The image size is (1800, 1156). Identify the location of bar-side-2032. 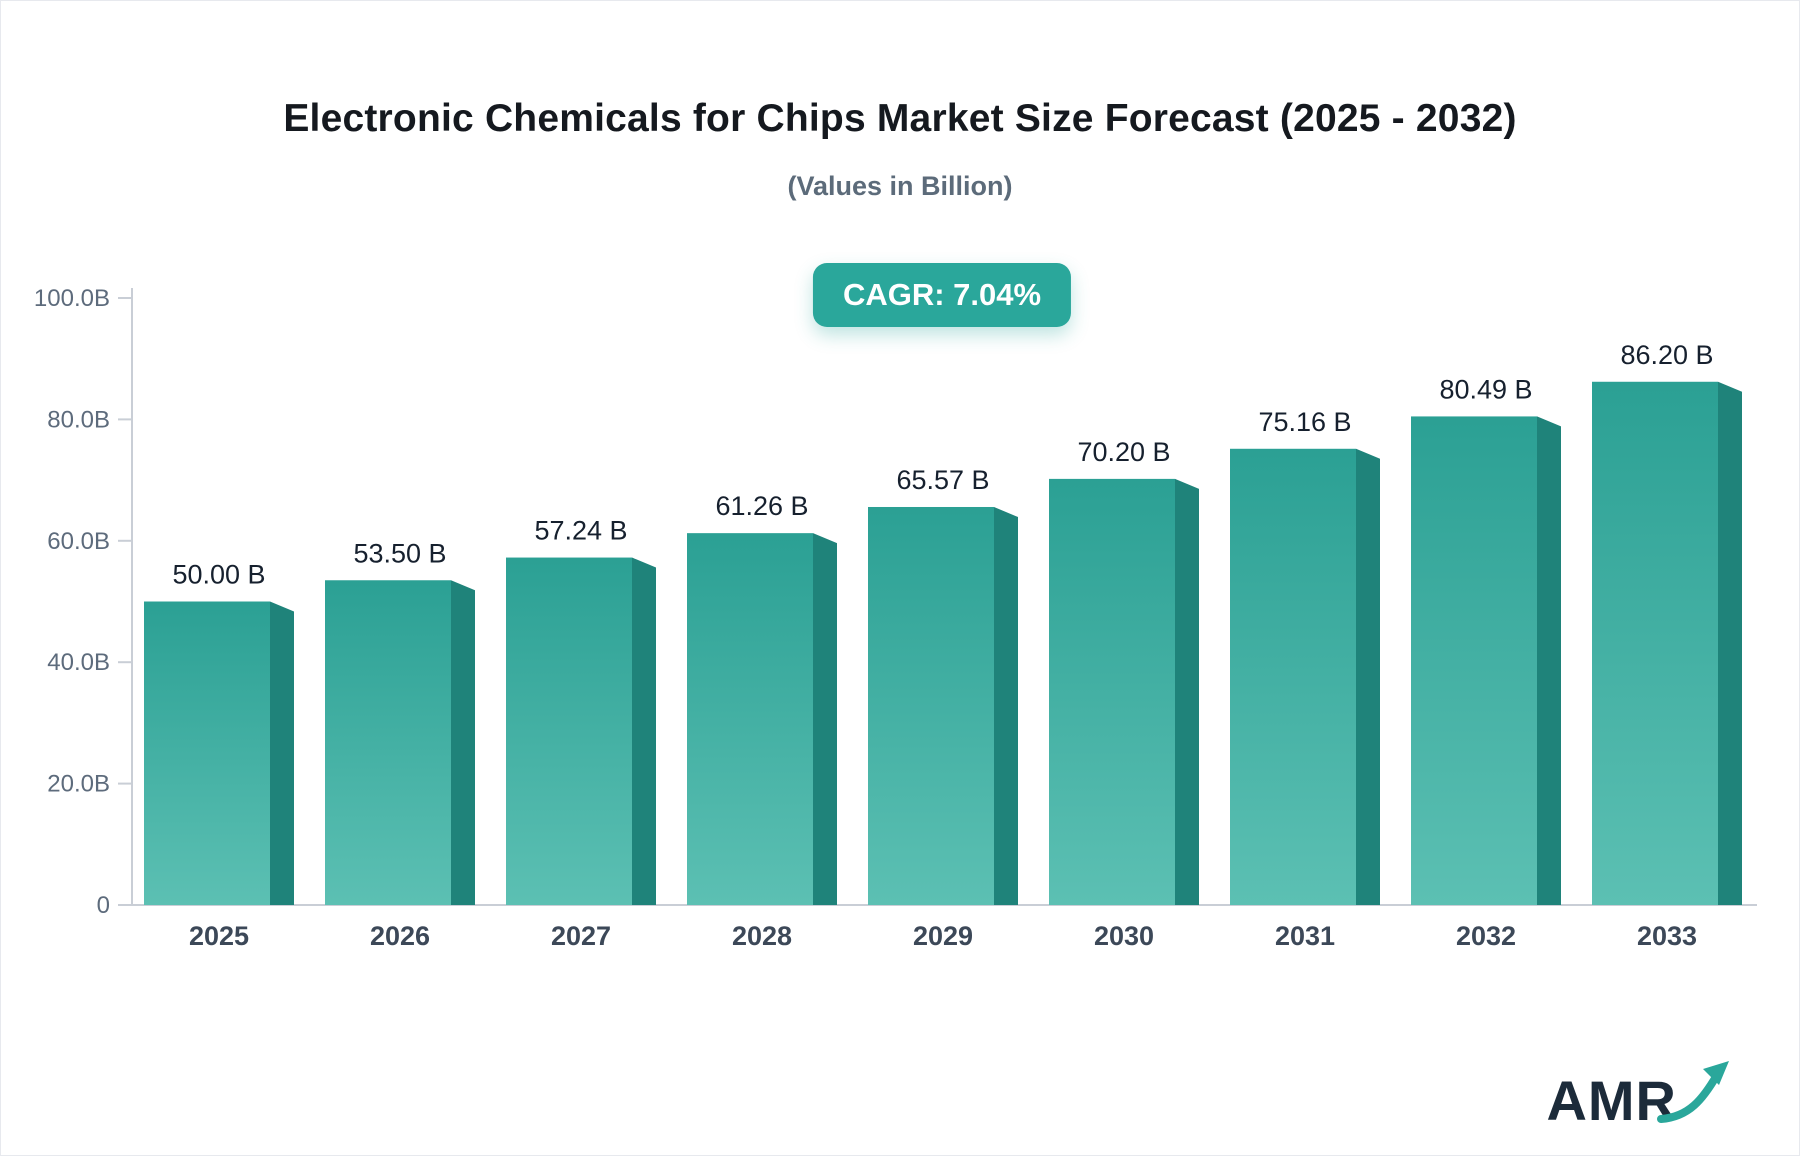
(1549, 660).